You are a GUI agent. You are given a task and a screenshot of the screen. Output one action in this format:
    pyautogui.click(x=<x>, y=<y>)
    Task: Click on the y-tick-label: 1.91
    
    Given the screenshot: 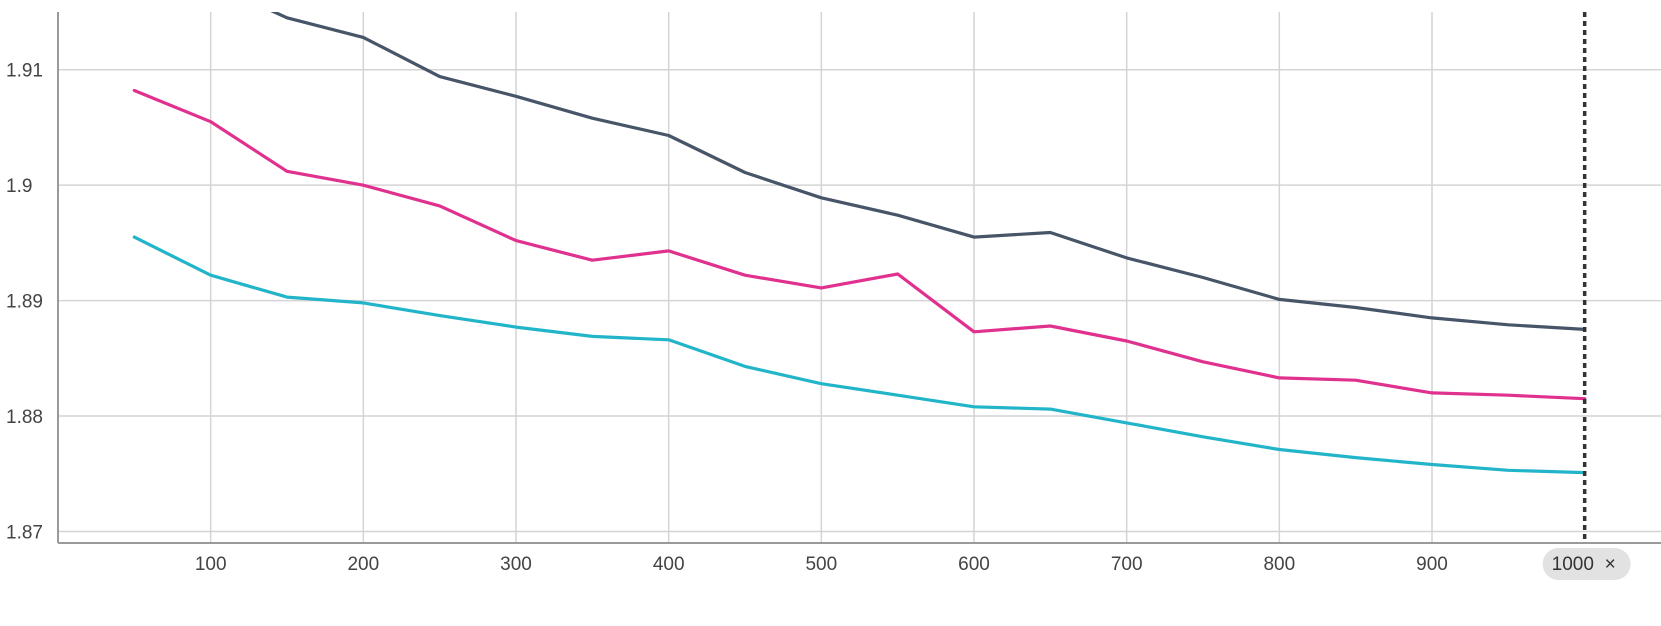 What is the action you would take?
    pyautogui.click(x=24, y=71)
    